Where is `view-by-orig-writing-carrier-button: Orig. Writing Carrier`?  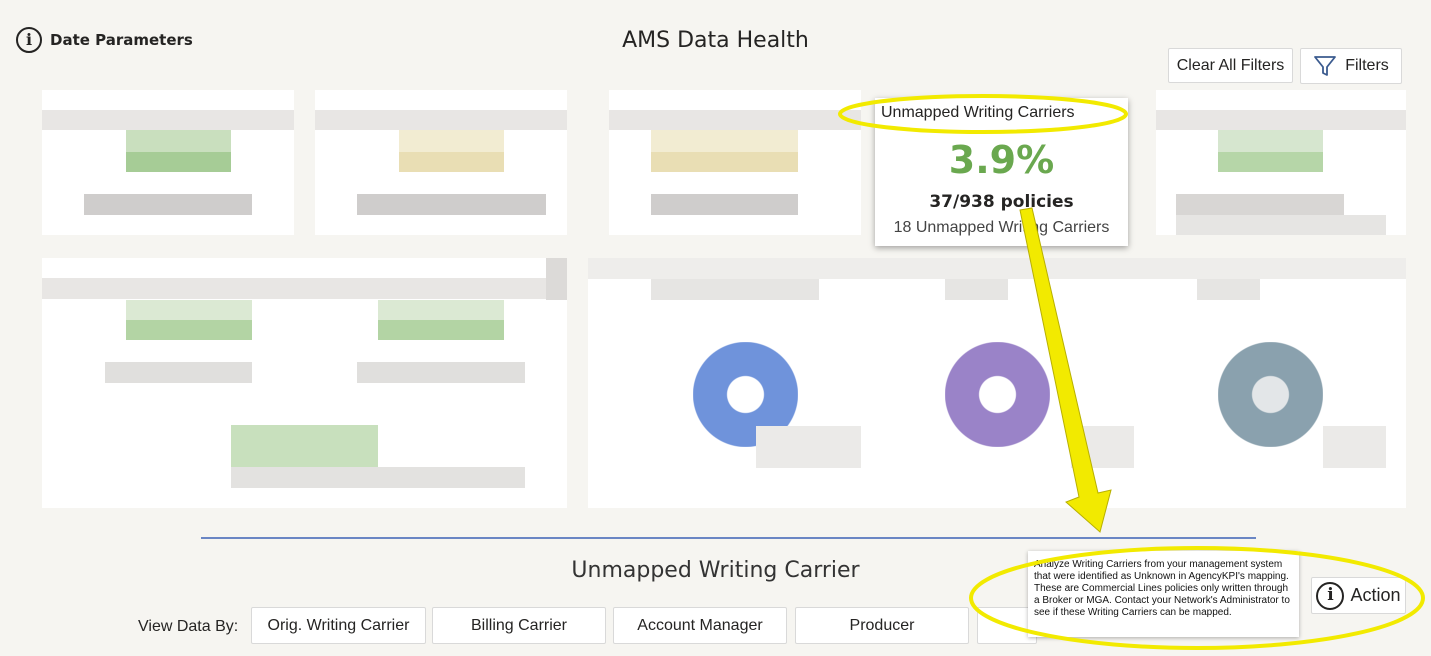 view-by-orig-writing-carrier-button: Orig. Writing Carrier is located at coordinates (338, 625).